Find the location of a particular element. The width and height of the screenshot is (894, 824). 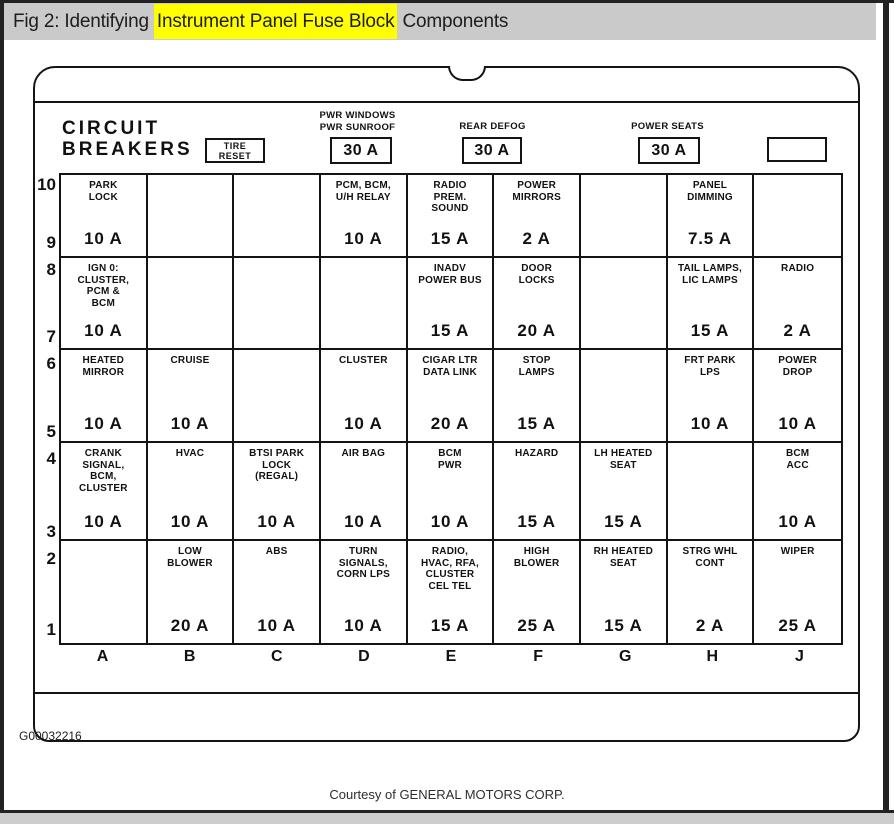

fuse-amperage: 7.5 A is located at coordinates (709, 238).